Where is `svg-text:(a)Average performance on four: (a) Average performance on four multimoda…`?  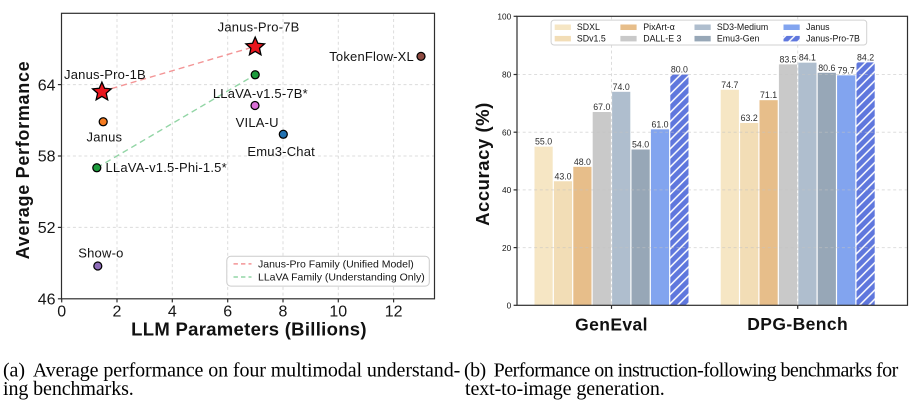 svg-text:(a)Average performance on four: (a) Average performance on four multimoda… is located at coordinates (231, 371).